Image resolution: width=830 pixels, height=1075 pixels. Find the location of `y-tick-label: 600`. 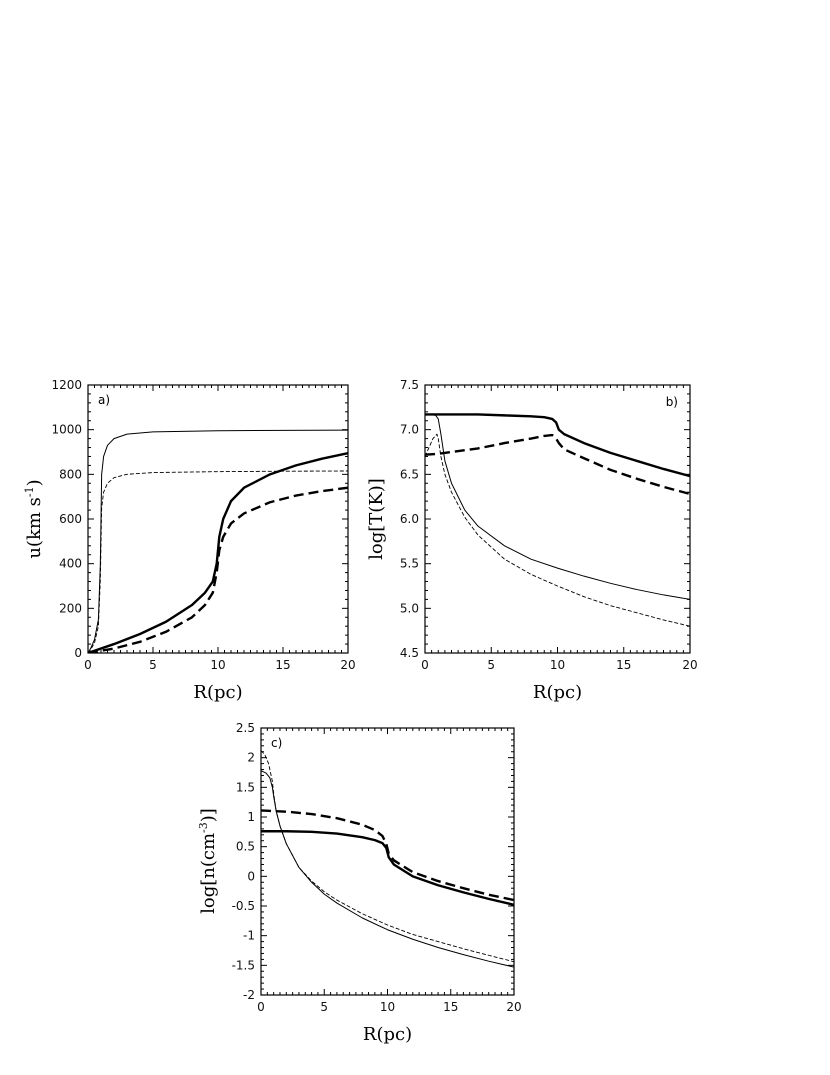

y-tick-label: 600 is located at coordinates (70, 519).